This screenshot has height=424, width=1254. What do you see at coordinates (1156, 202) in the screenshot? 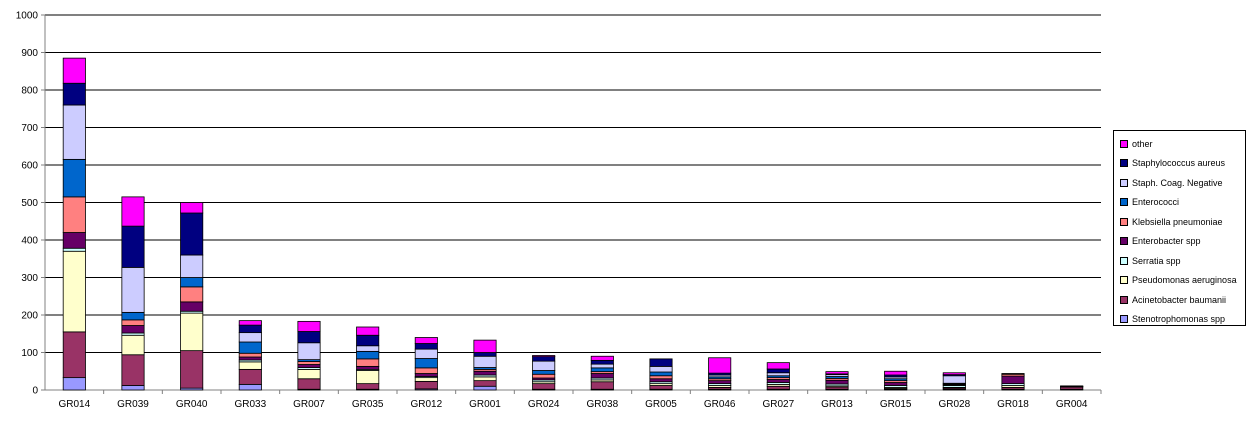
I see `legend-label: Enterococci` at bounding box center [1156, 202].